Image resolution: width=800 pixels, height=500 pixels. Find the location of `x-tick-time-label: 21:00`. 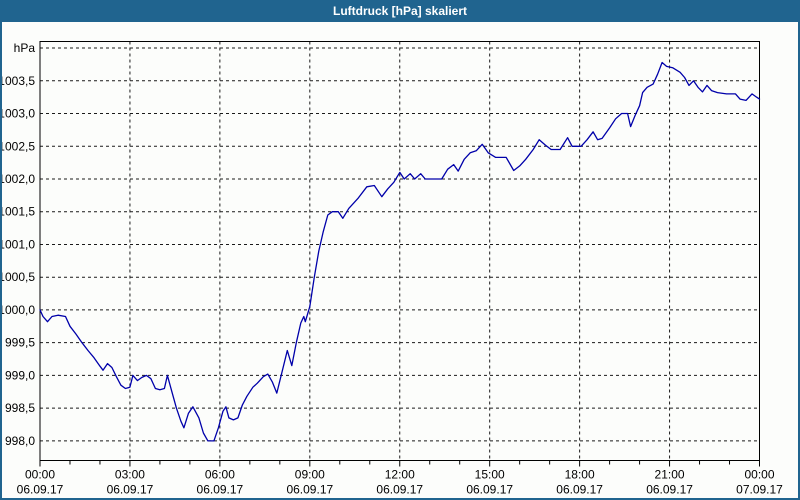

x-tick-time-label: 21:00 is located at coordinates (670, 475).